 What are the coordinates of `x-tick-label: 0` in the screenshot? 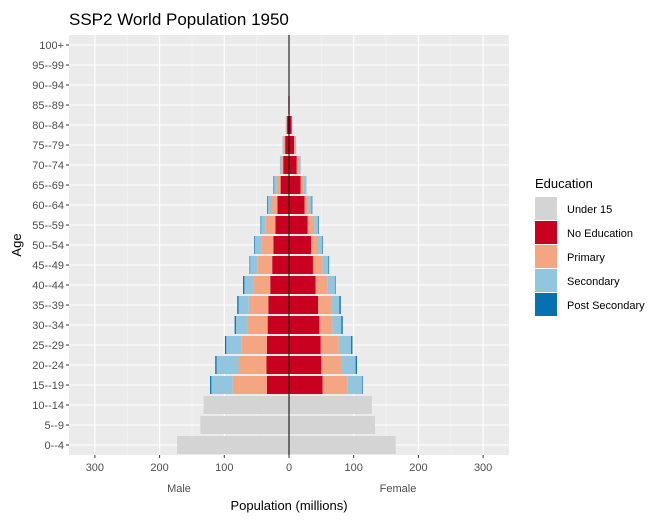 It's located at (289, 468).